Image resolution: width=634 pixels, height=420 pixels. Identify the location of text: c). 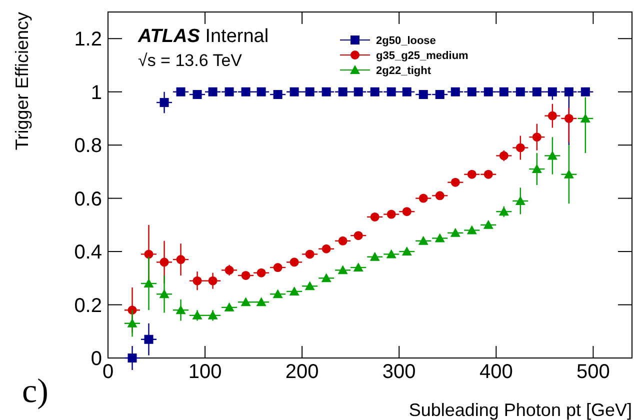
(35, 391).